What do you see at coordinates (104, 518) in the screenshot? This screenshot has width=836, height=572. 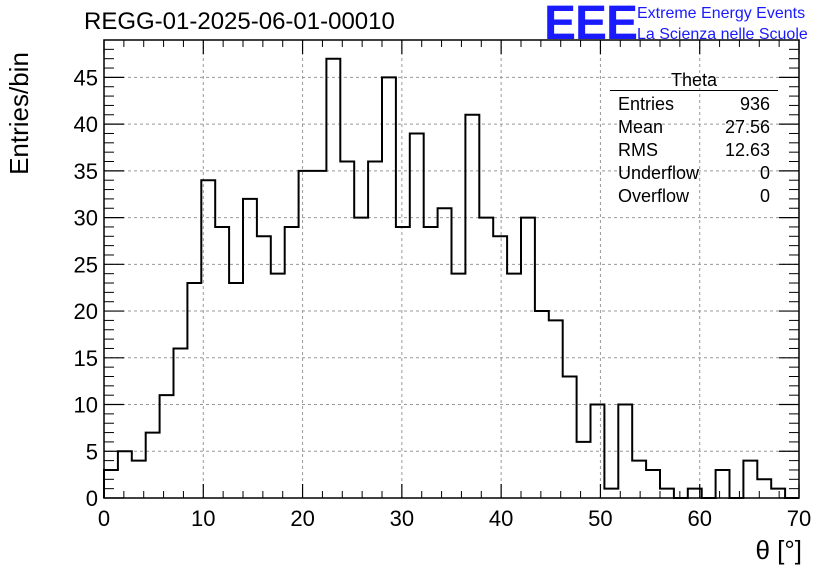 I see `x-tick-label: 0` at bounding box center [104, 518].